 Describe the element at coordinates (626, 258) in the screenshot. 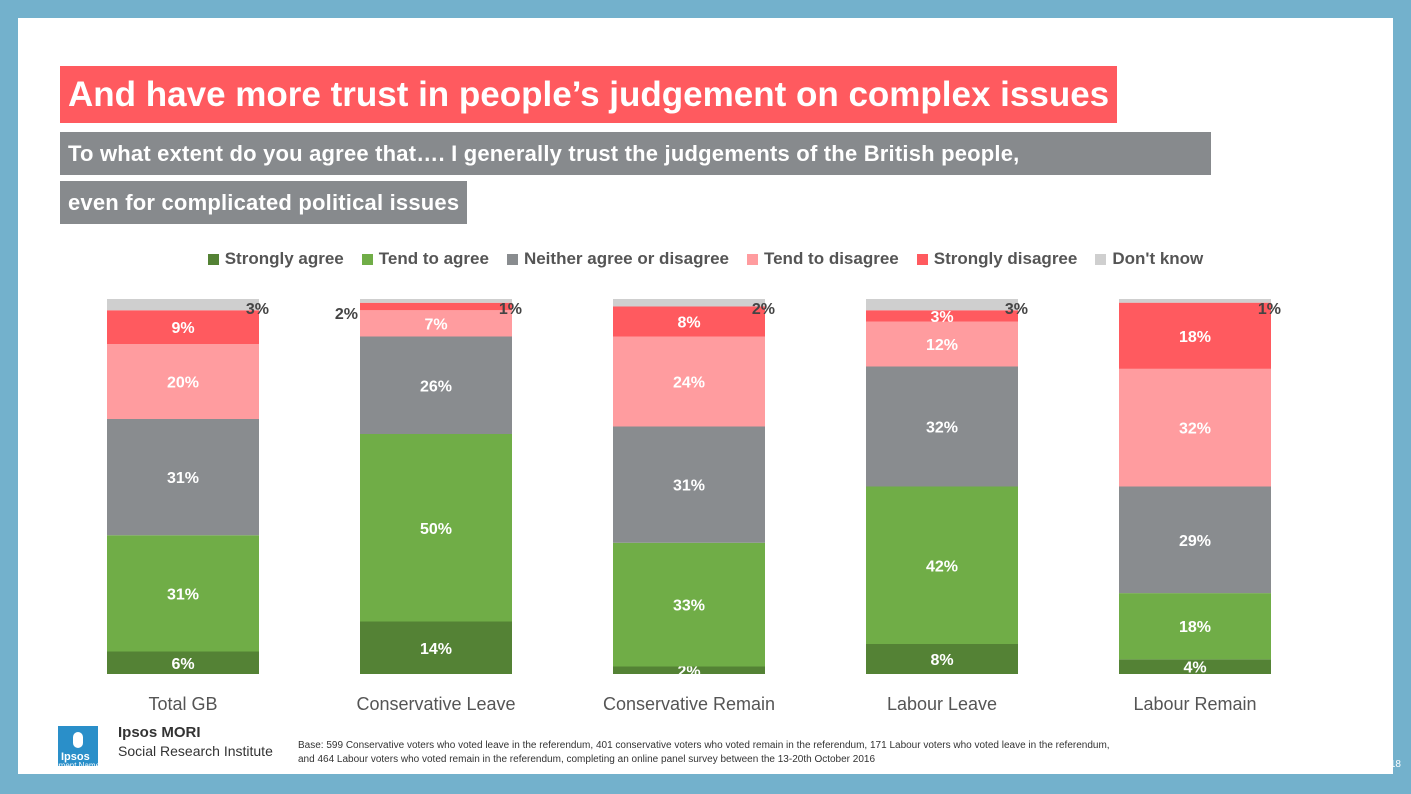

I see `legend-label: Neither agree or disagree` at that location.